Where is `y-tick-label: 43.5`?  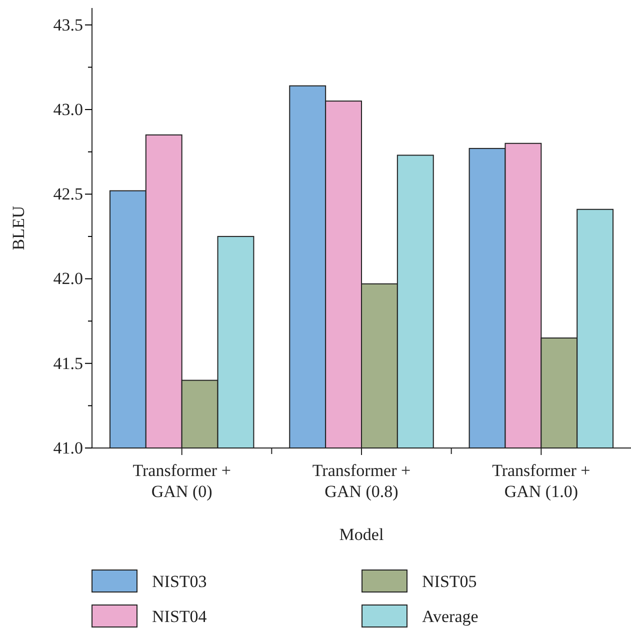 y-tick-label: 43.5 is located at coordinates (68, 24).